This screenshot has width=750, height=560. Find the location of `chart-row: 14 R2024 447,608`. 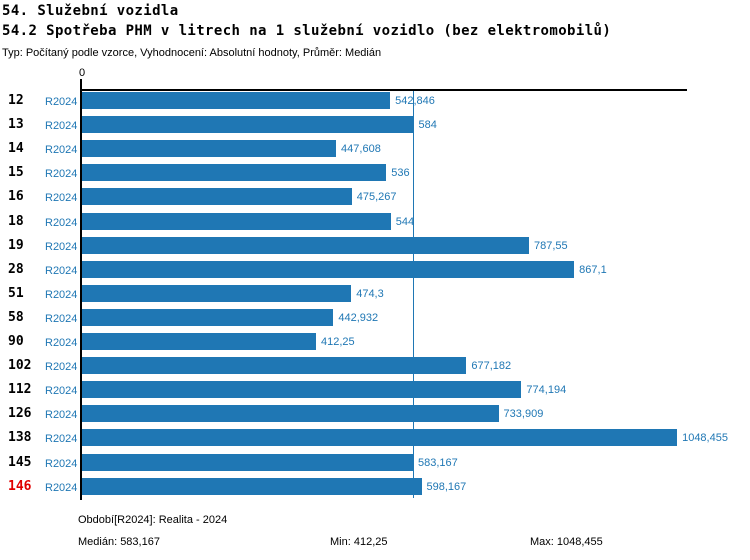

chart-row: 14 R2024 447,608 is located at coordinates (375, 151).